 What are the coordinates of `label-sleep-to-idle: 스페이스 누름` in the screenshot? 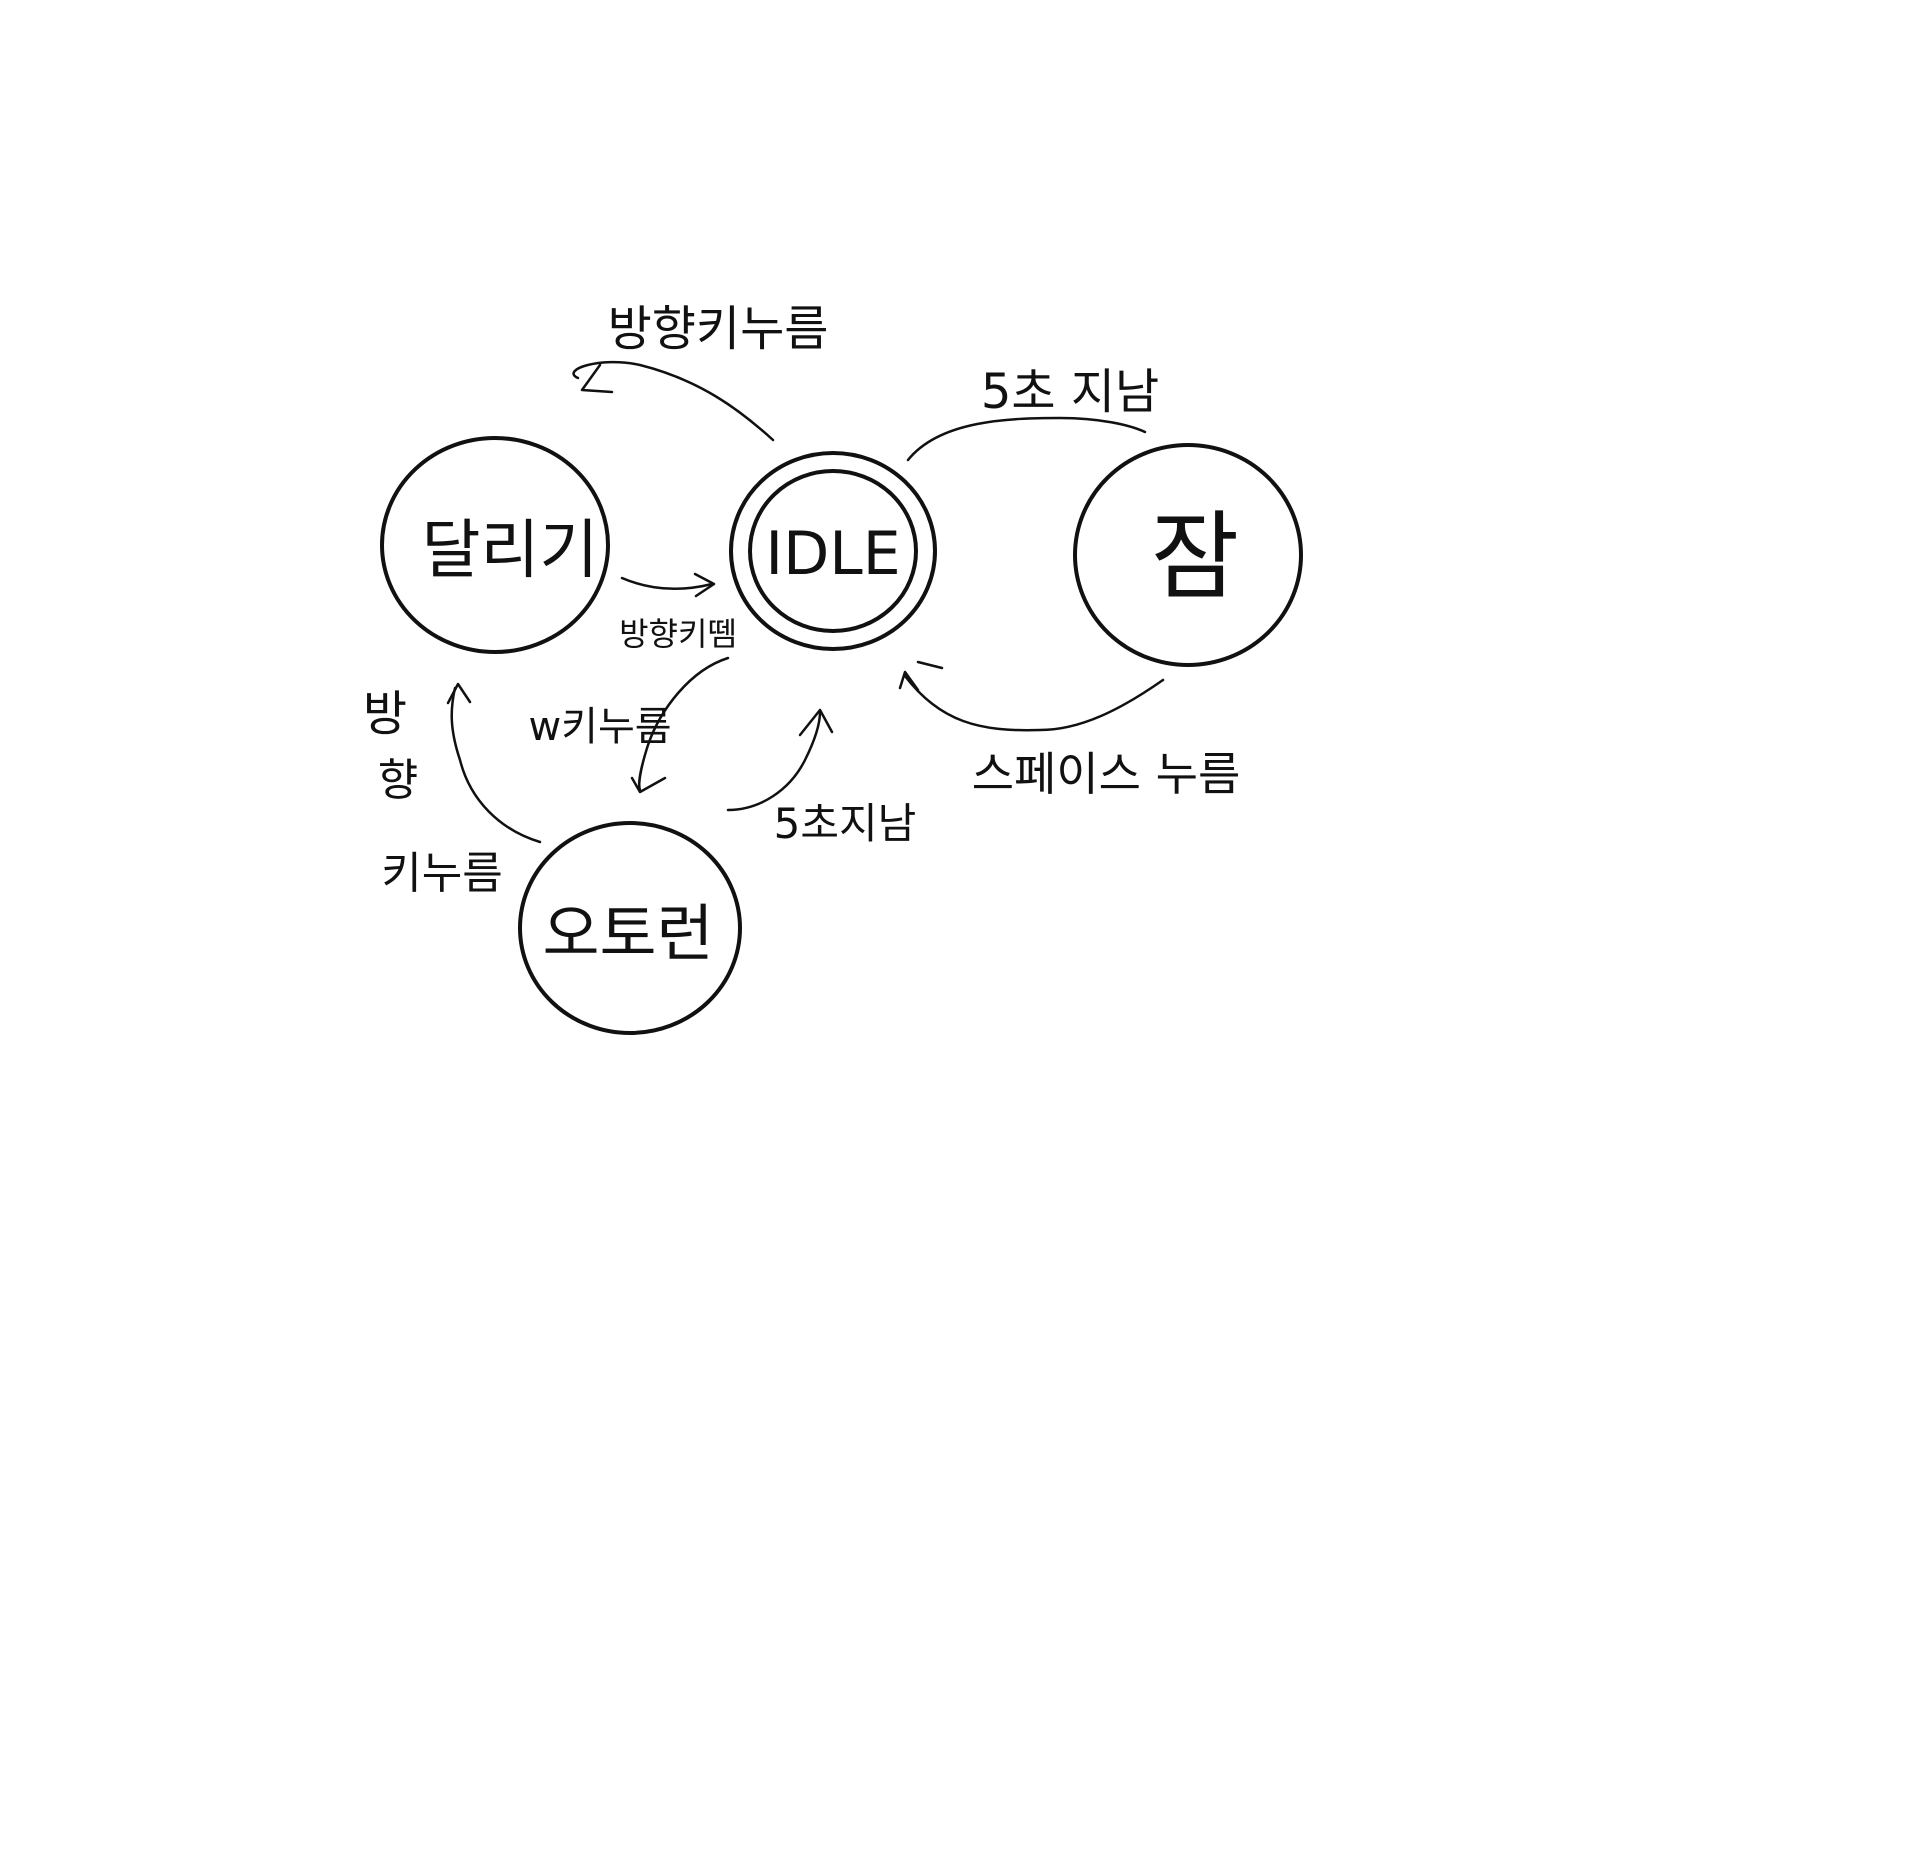 It's located at (1106, 774).